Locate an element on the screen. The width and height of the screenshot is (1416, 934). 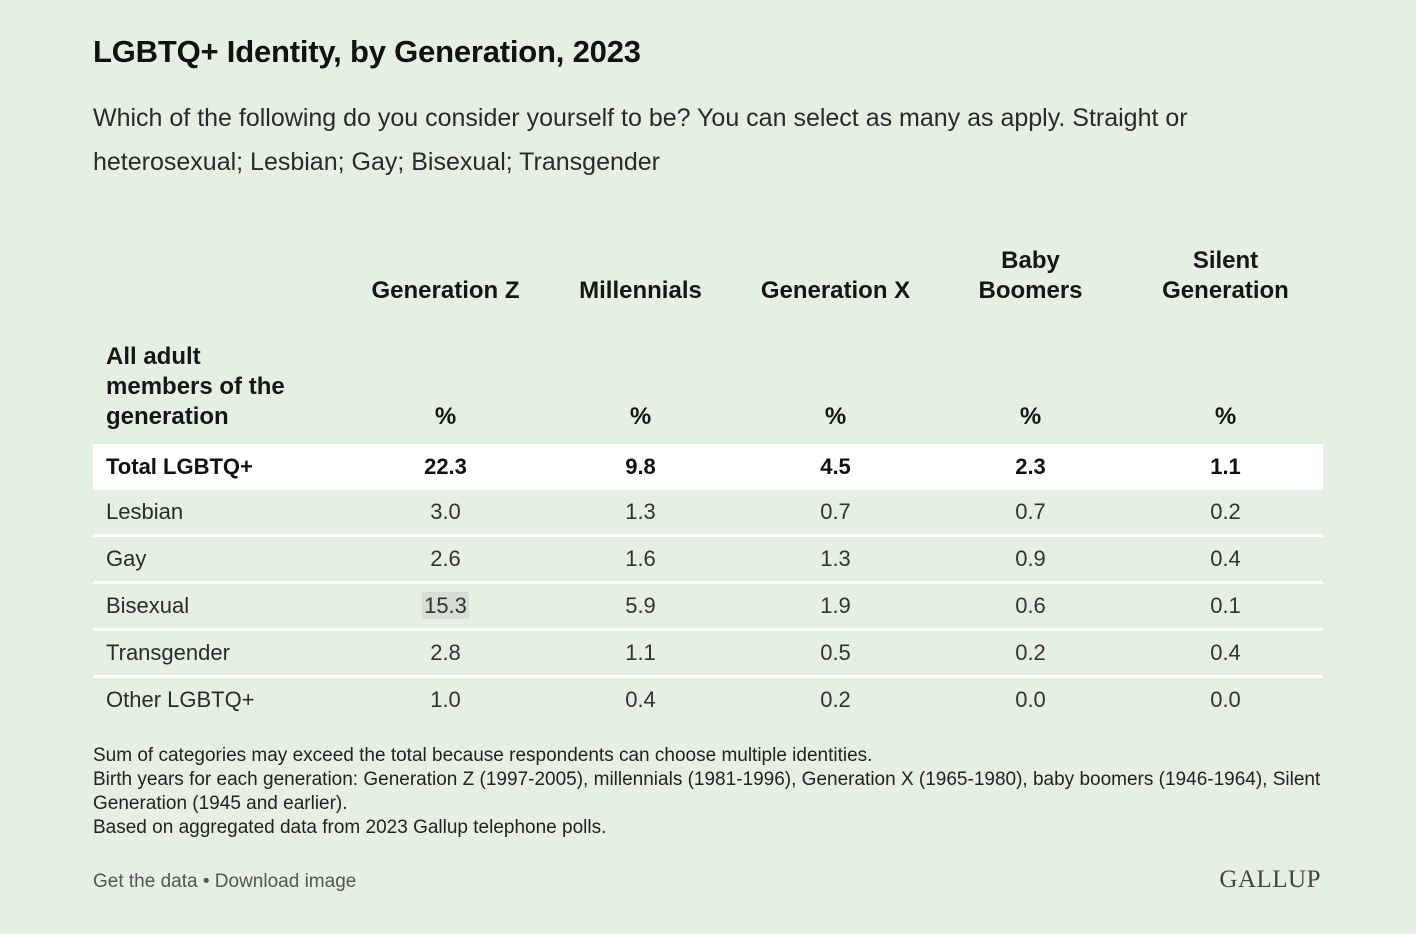
column-header: Silent Generation is located at coordinates (1225, 269).